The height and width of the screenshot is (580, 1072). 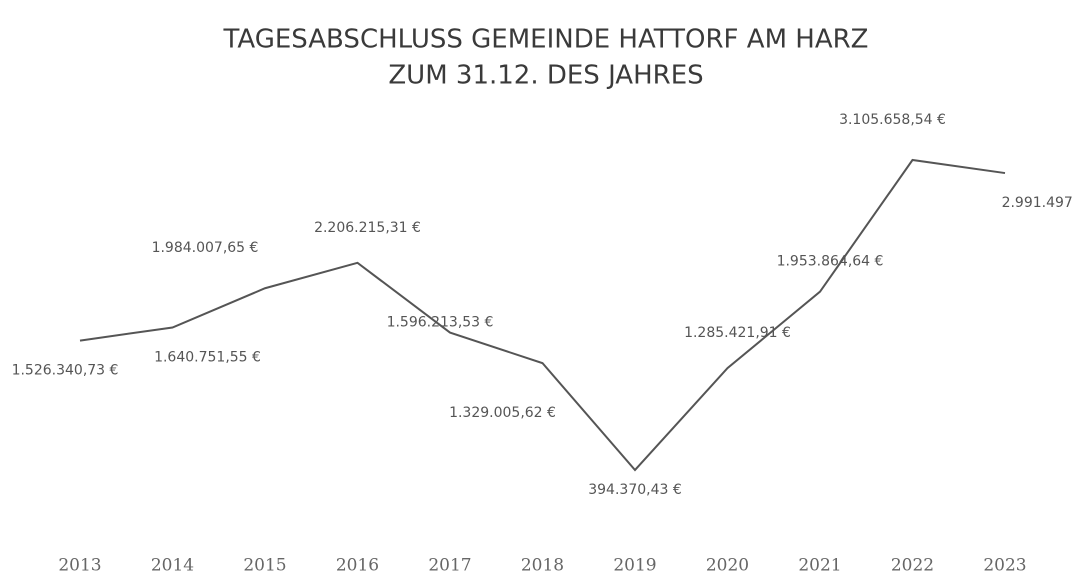 I want to click on data-label: 3.105.658,54 €, so click(x=892, y=120).